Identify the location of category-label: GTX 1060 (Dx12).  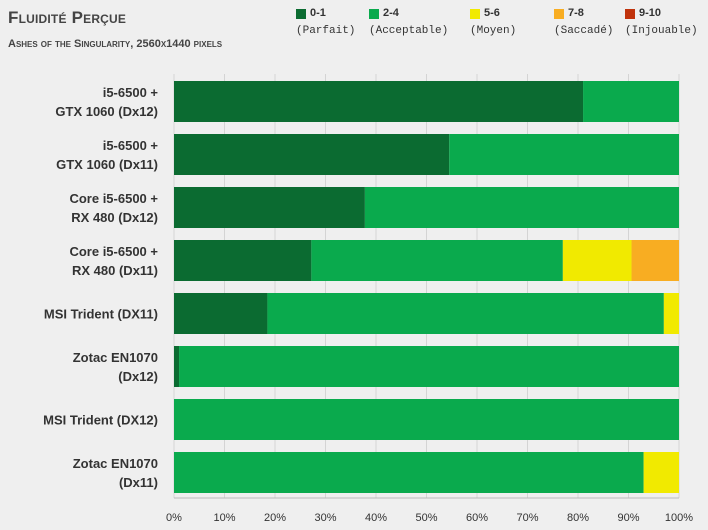
(106, 111).